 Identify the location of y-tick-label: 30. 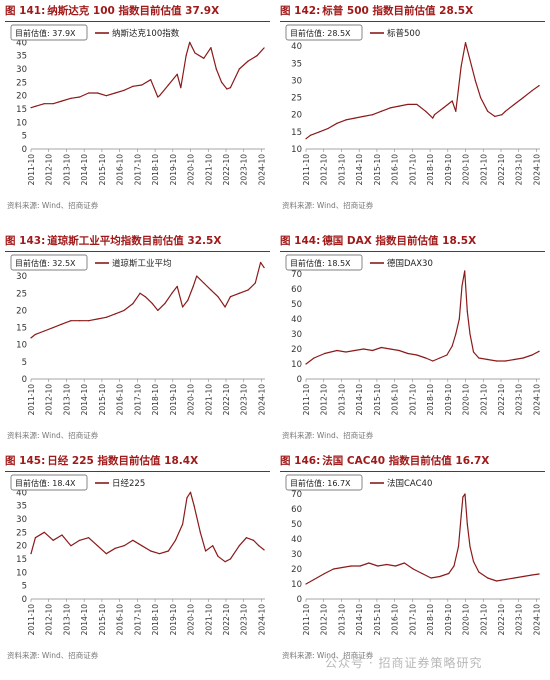
(296, 555).